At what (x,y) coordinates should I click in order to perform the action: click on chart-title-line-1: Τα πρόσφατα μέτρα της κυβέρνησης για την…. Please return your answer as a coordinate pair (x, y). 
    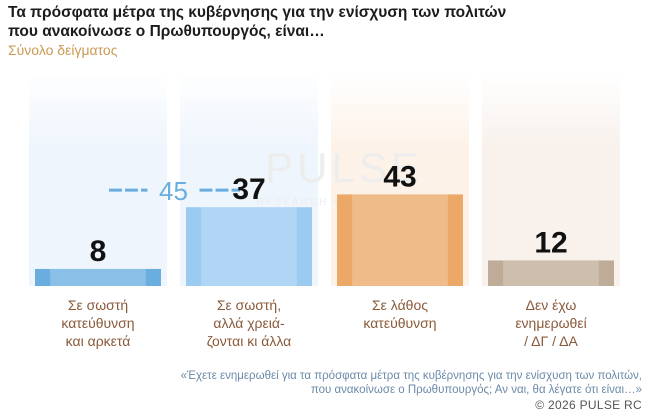
    Looking at the image, I should click on (257, 12).